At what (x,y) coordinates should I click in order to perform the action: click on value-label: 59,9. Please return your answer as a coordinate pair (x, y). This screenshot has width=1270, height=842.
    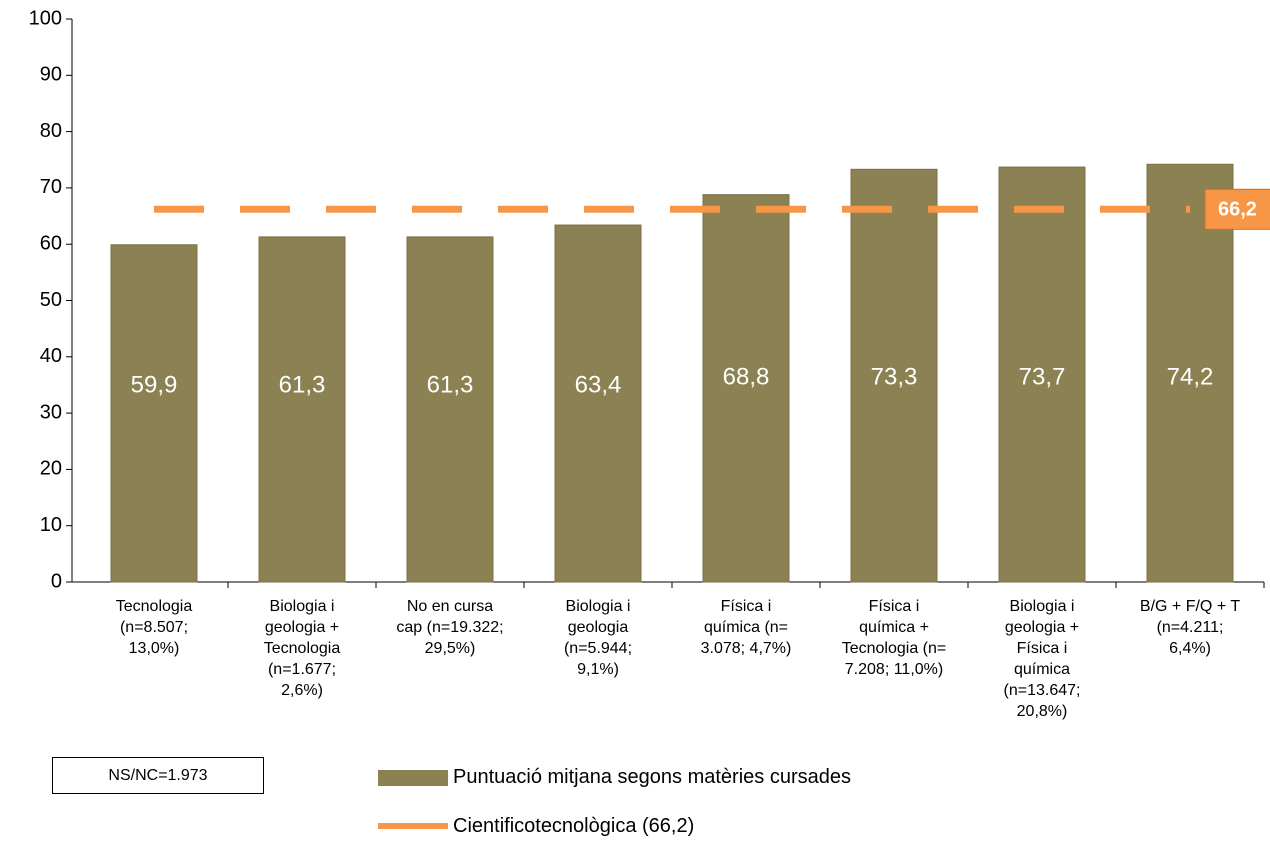
    Looking at the image, I should click on (154, 384).